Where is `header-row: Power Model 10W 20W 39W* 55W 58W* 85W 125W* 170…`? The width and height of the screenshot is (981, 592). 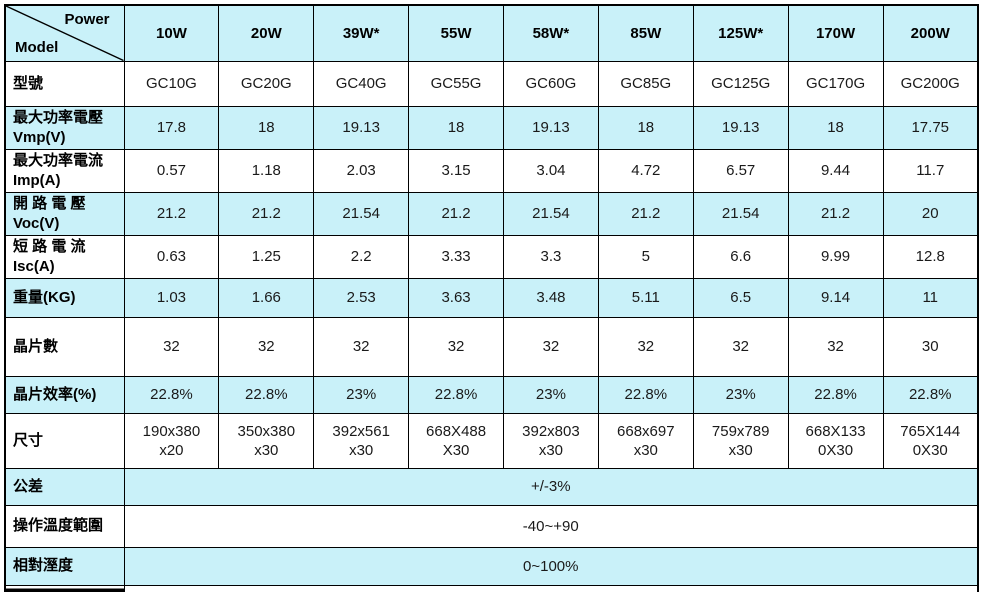
header-row: Power Model 10W 20W 39W* 55W 58W* 85W 125W* 170… is located at coordinates (491, 33).